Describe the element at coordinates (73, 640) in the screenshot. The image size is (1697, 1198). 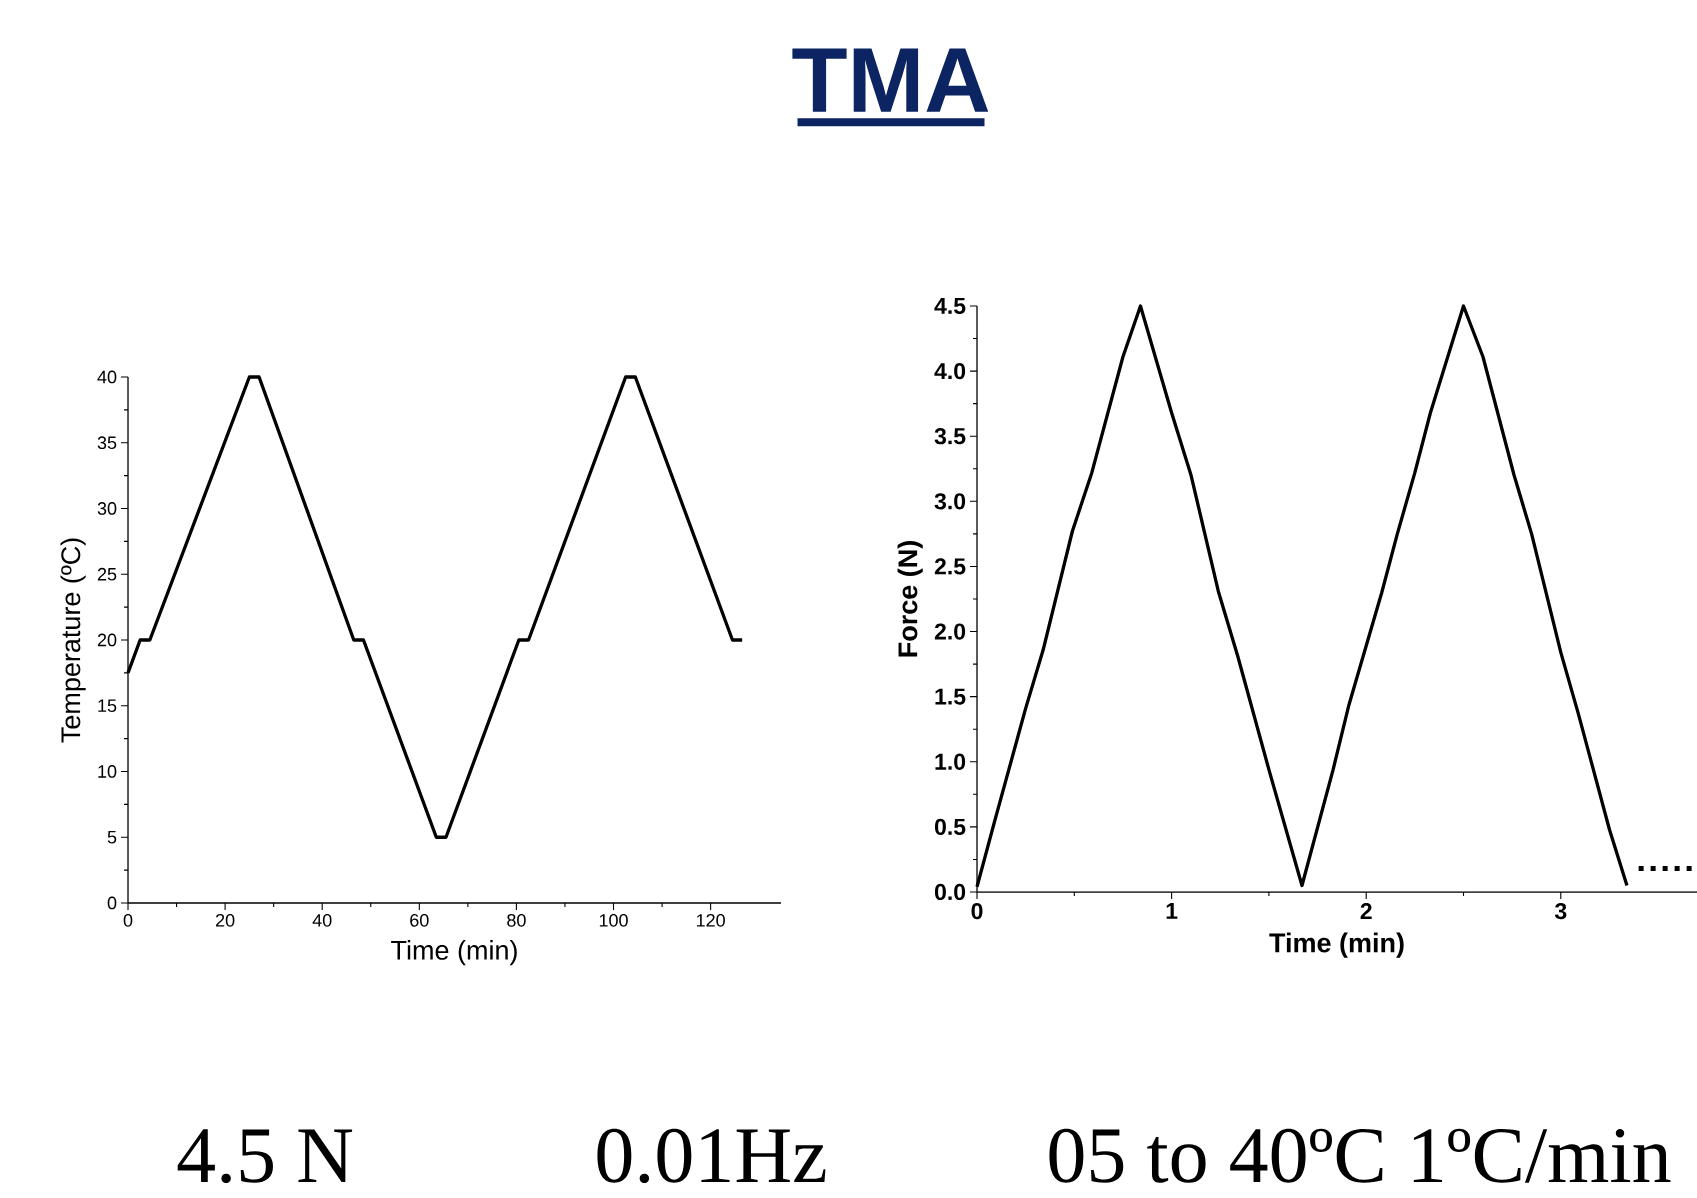
I see `y-axis-title: Temperature (ºC)` at that location.